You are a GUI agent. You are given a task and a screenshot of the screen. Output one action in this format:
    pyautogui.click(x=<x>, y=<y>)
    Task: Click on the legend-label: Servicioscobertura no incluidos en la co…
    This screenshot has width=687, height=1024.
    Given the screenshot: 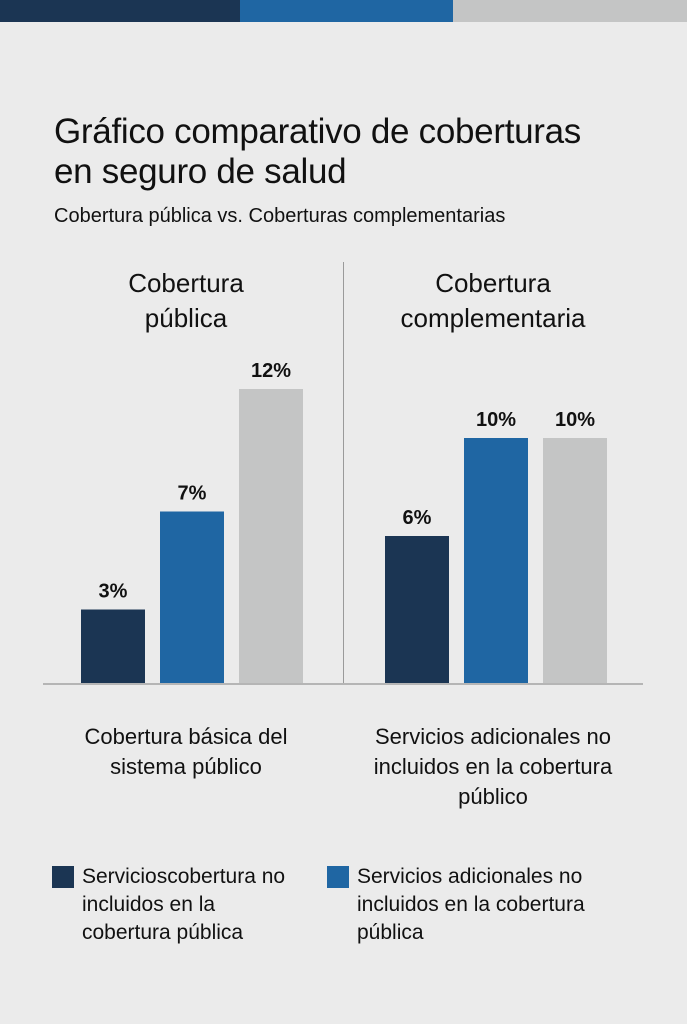 What is the action you would take?
    pyautogui.click(x=184, y=904)
    